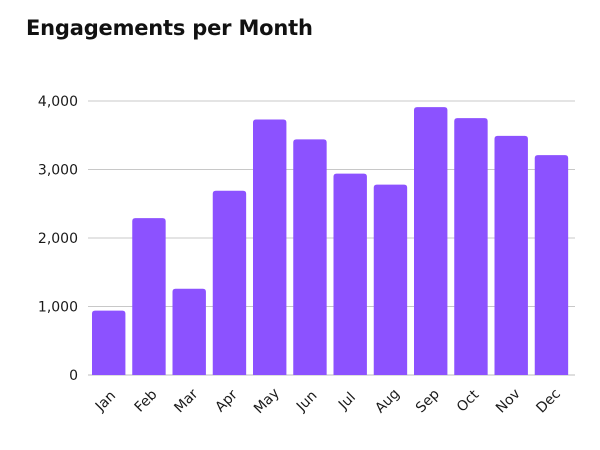 This screenshot has height=450, width=600. Describe the element at coordinates (551, 265) in the screenshot. I see `bar-dec` at that location.